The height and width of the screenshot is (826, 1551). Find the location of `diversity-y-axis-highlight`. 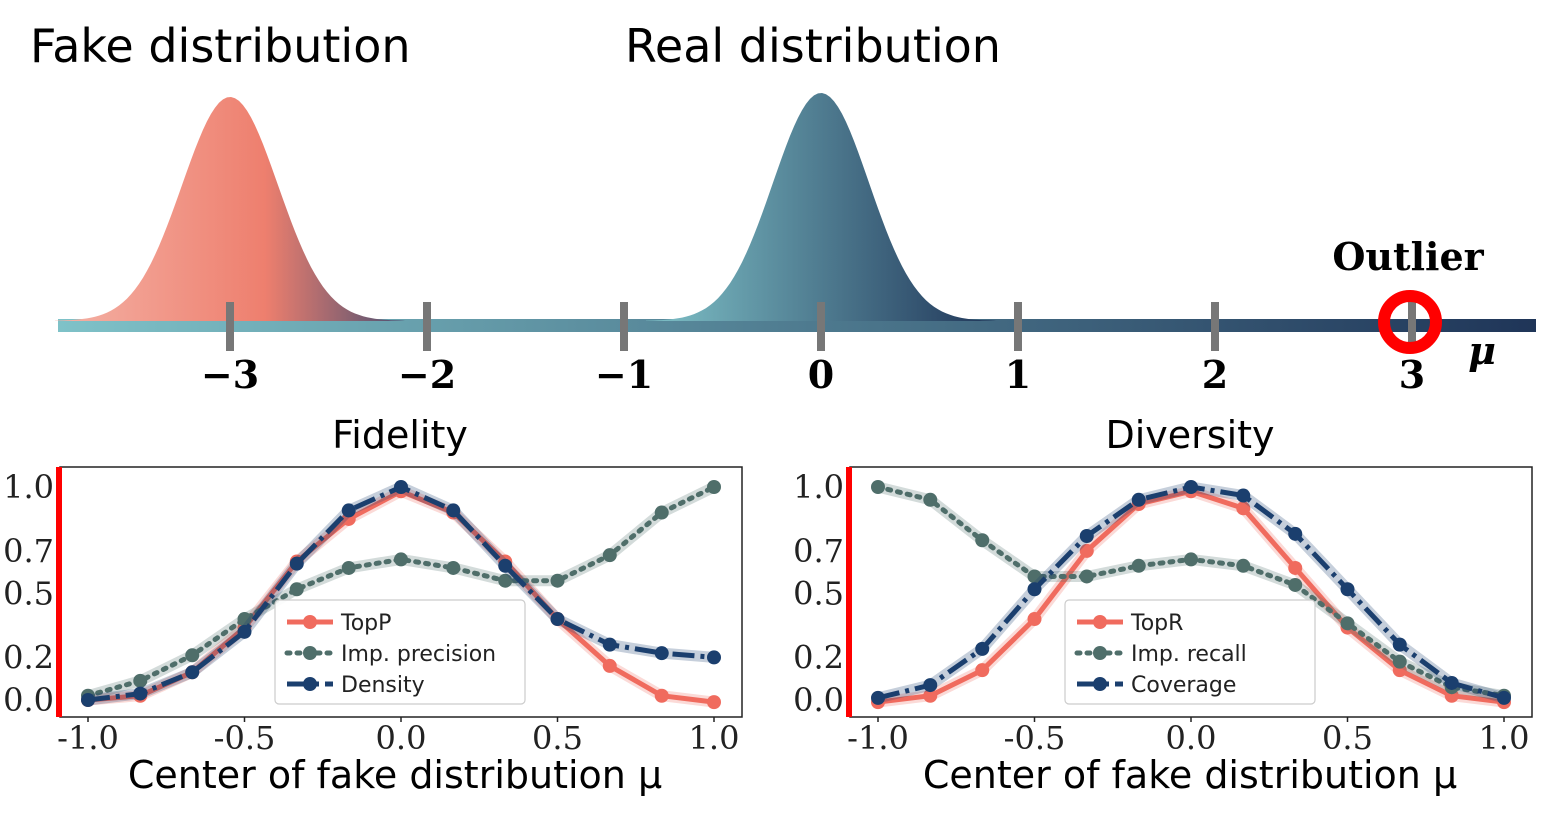

diversity-y-axis-highlight is located at coordinates (849, 592).